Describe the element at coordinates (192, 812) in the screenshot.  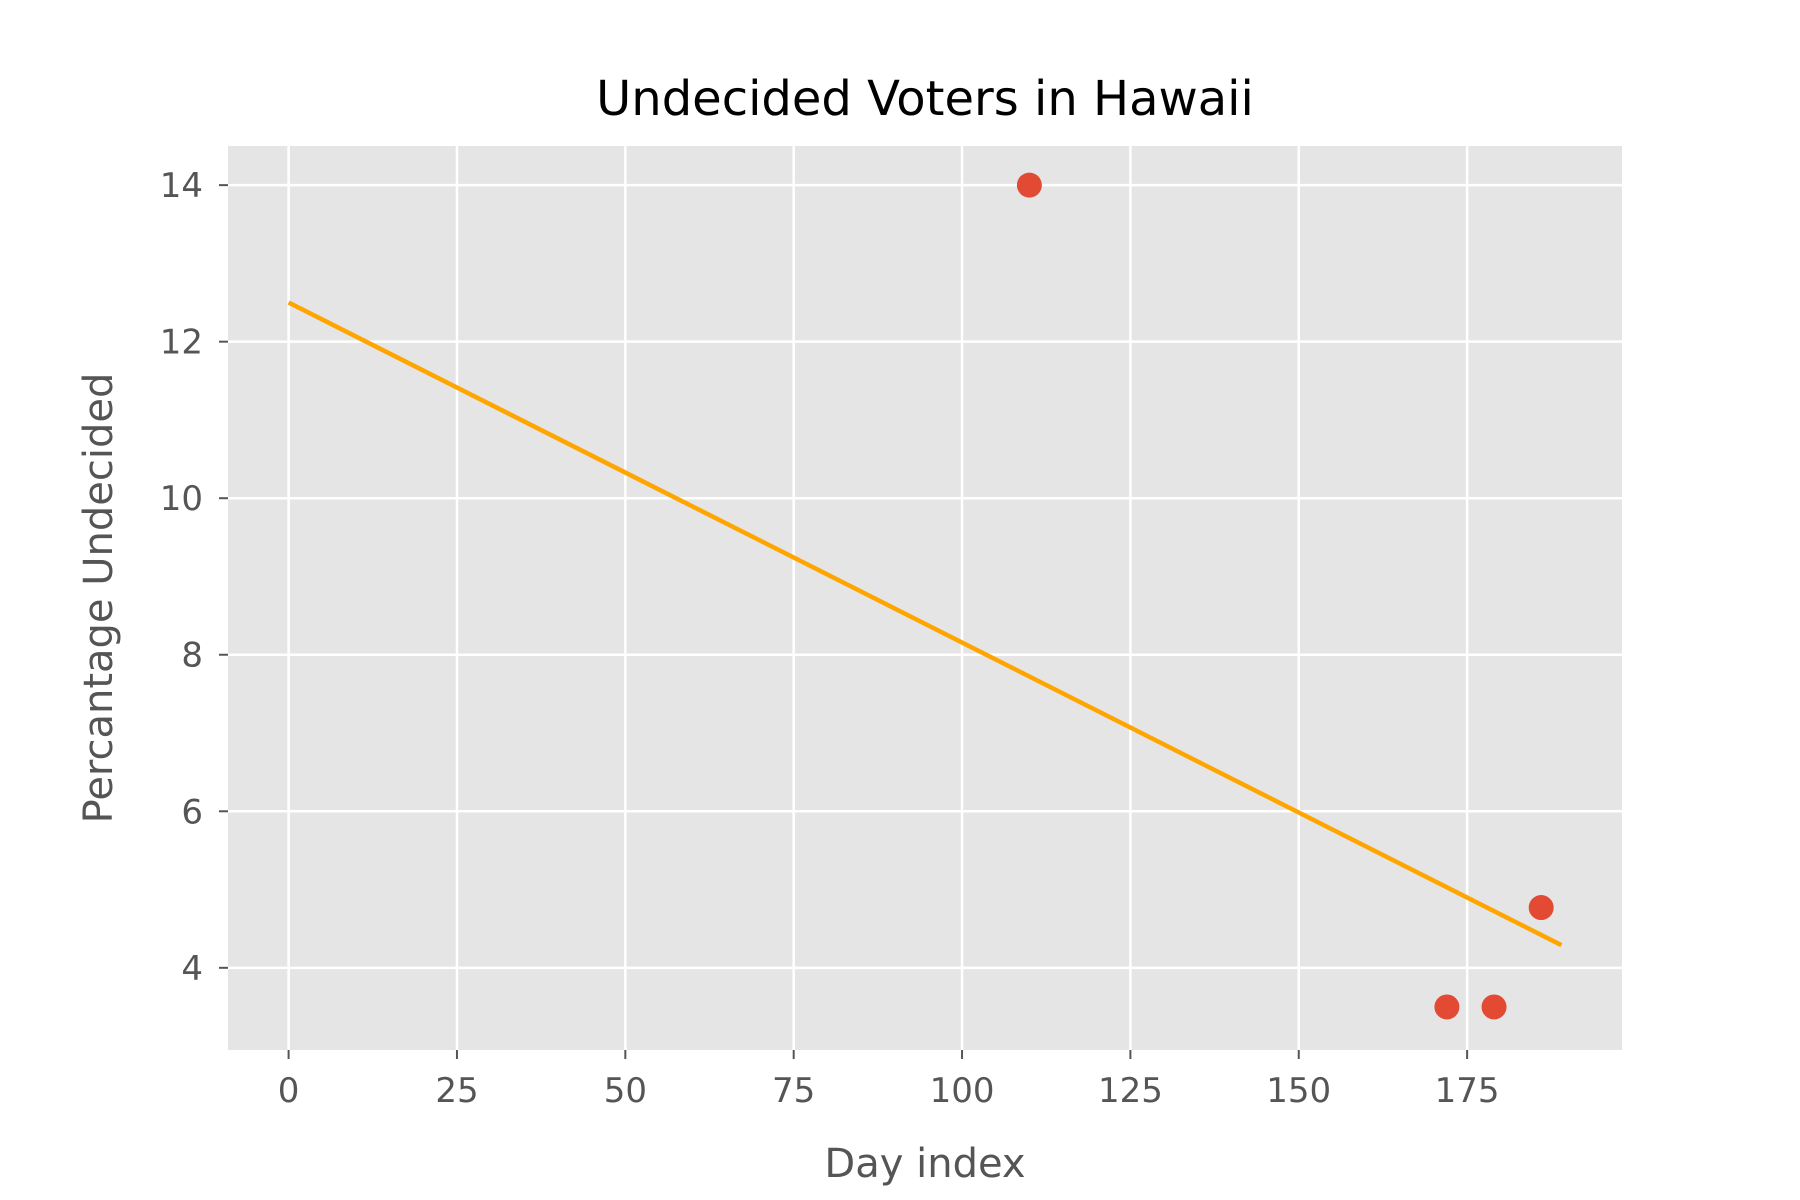
I see `y-tick-label: 6` at that location.